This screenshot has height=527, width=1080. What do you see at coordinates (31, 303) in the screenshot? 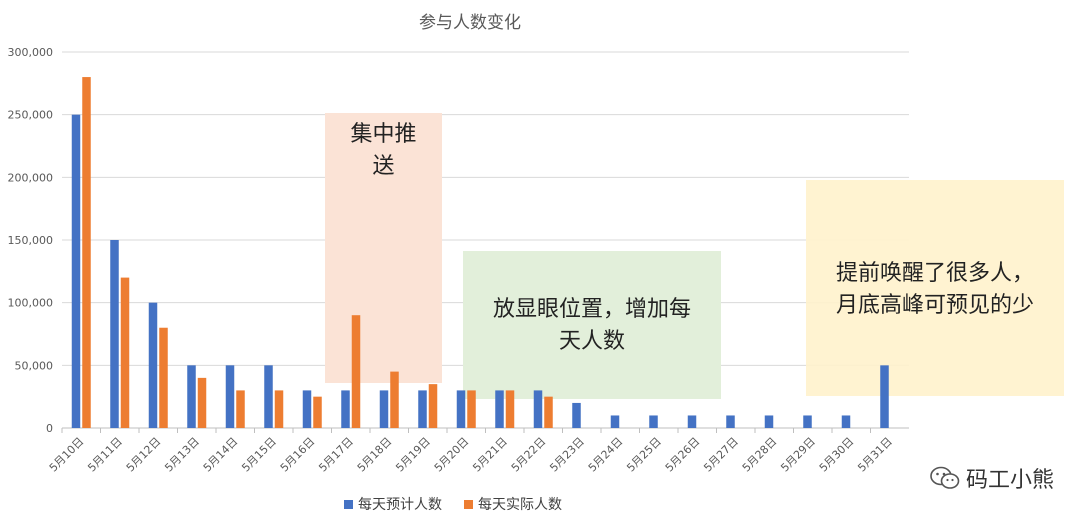
I see `y-tick-label: 100,000` at bounding box center [31, 303].